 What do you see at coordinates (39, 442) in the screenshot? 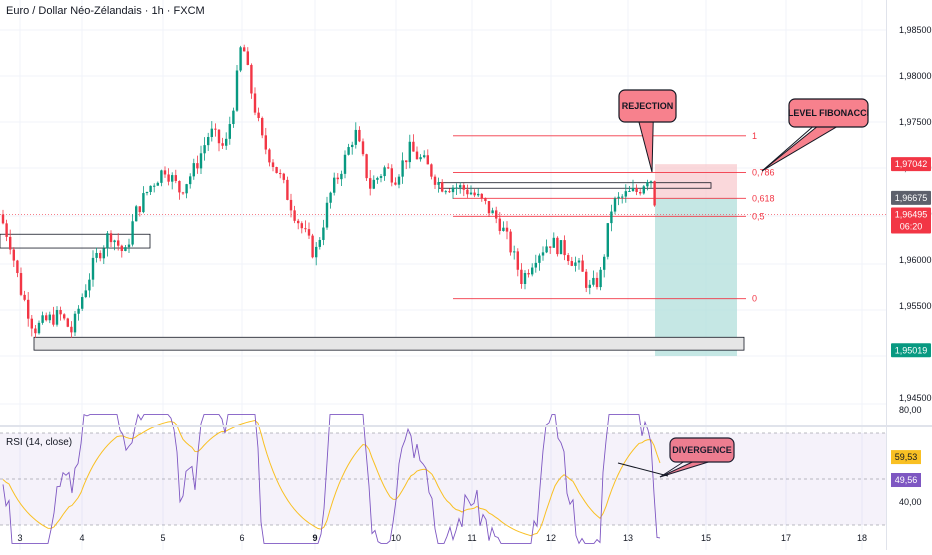
I see `rsi-title: RSI (14, close)` at bounding box center [39, 442].